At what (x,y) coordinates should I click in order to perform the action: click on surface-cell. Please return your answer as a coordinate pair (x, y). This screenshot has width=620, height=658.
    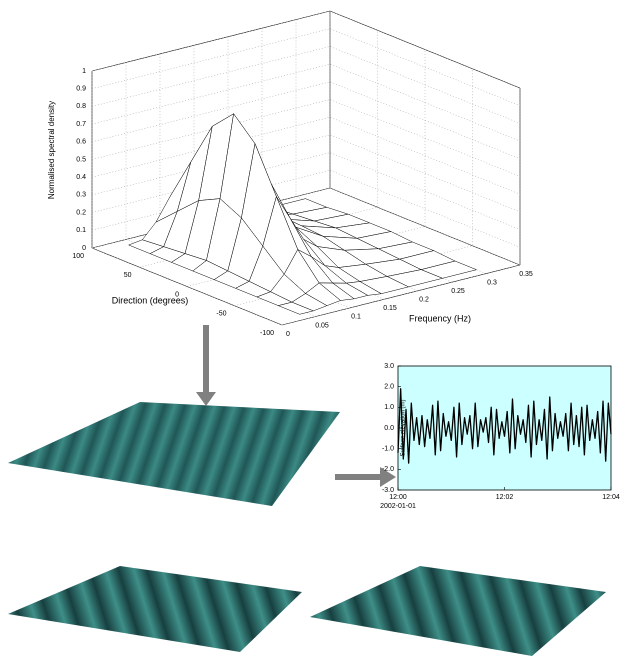
    Looking at the image, I should click on (296, 308).